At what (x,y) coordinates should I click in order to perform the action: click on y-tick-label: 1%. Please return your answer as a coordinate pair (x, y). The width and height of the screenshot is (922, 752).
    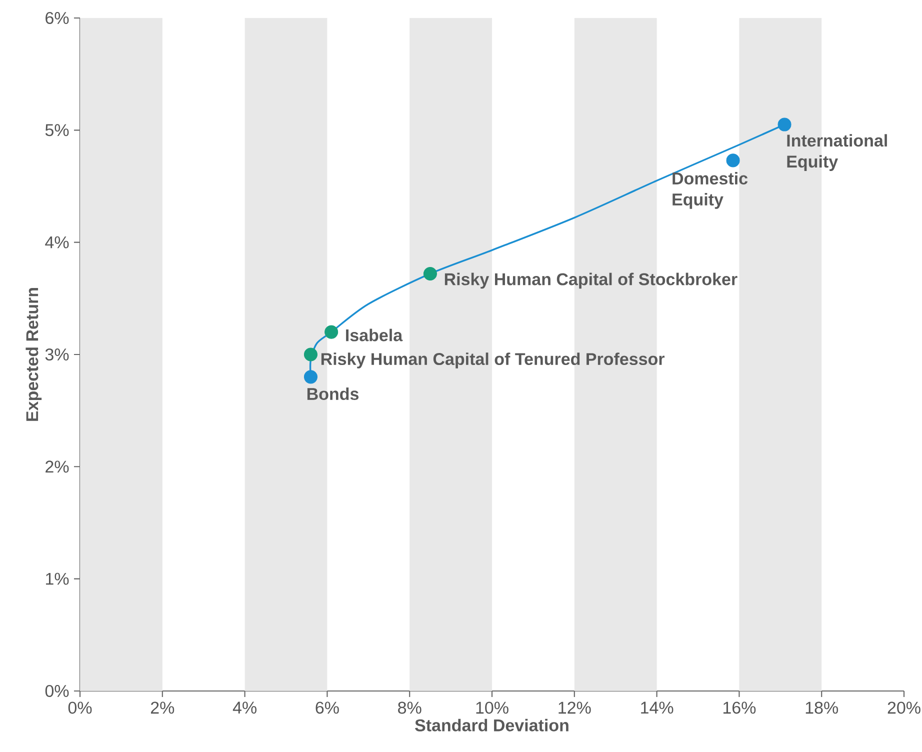
    Looking at the image, I should click on (57, 578).